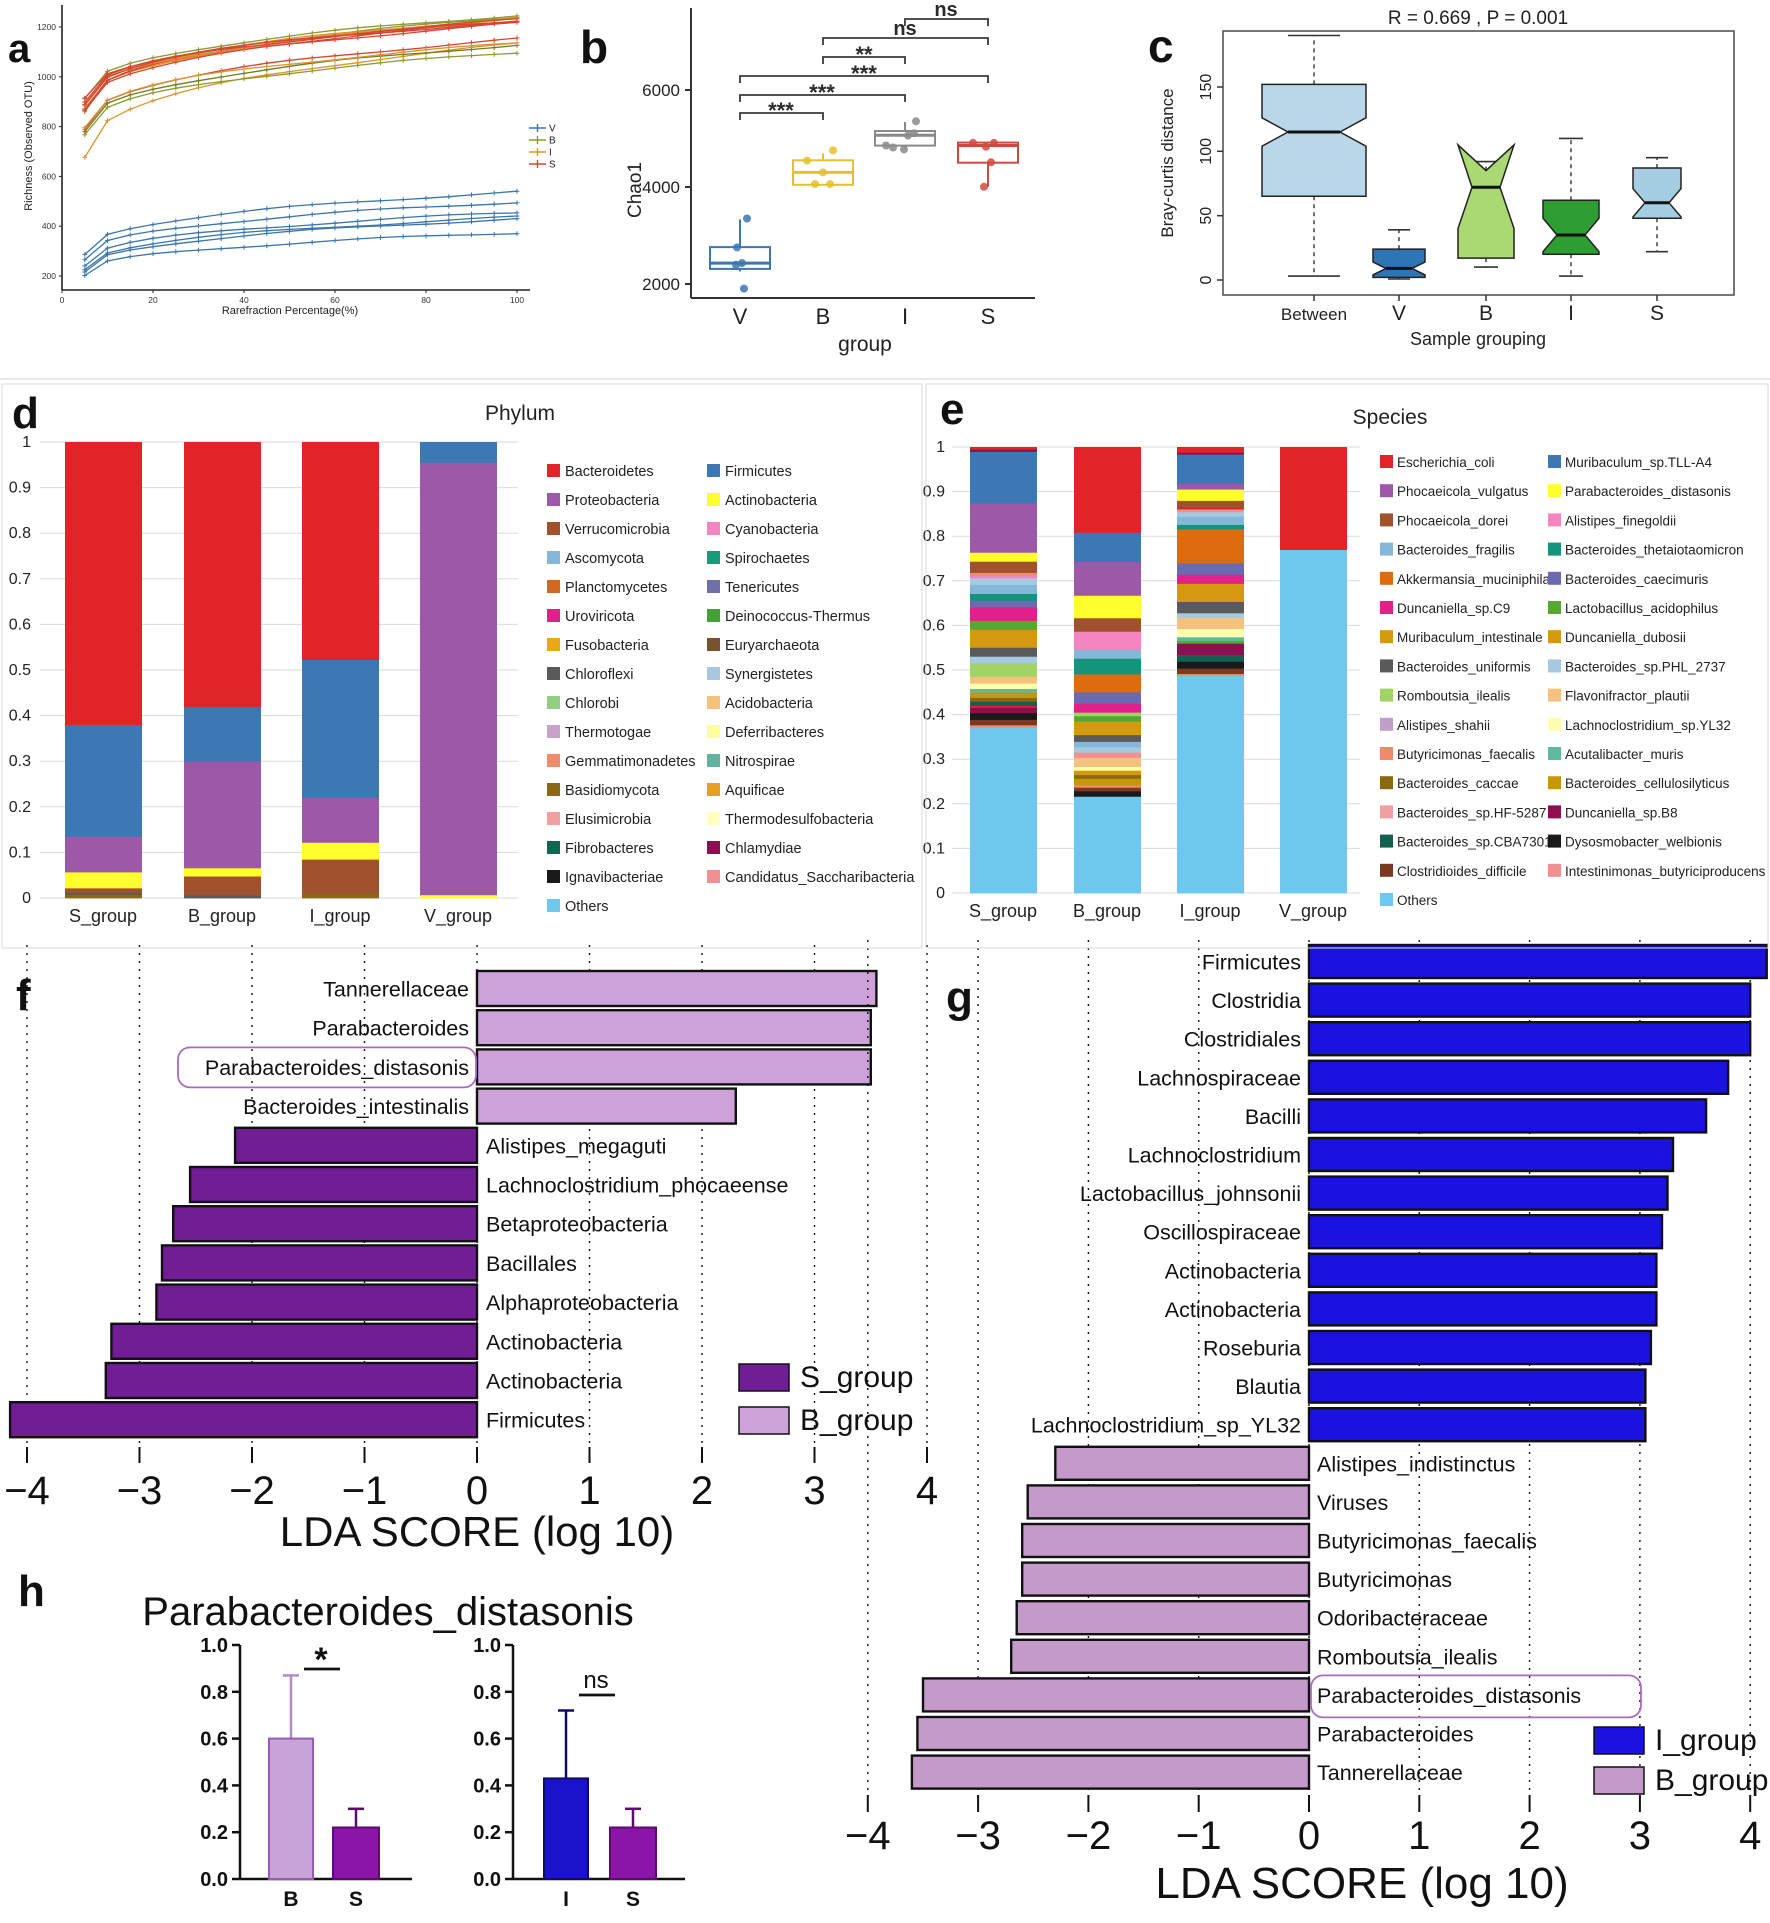 The image size is (1770, 1923). Describe the element at coordinates (594, 47) in the screenshot. I see `svg-text: b` at that location.